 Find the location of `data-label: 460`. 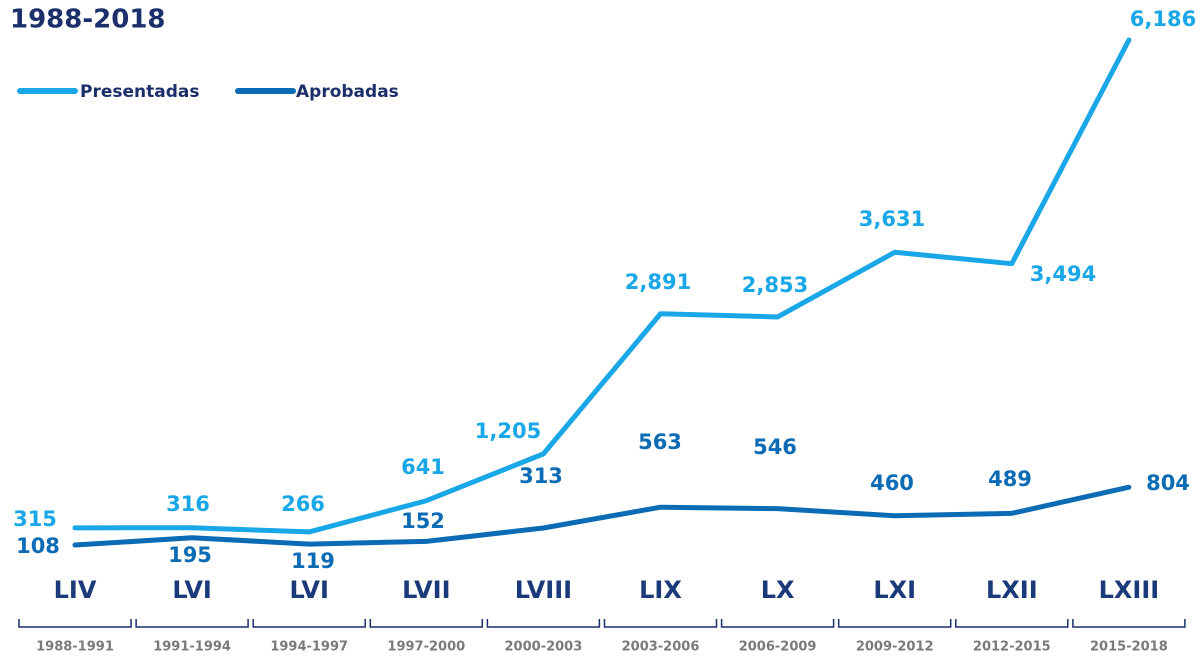

data-label: 460 is located at coordinates (892, 483).